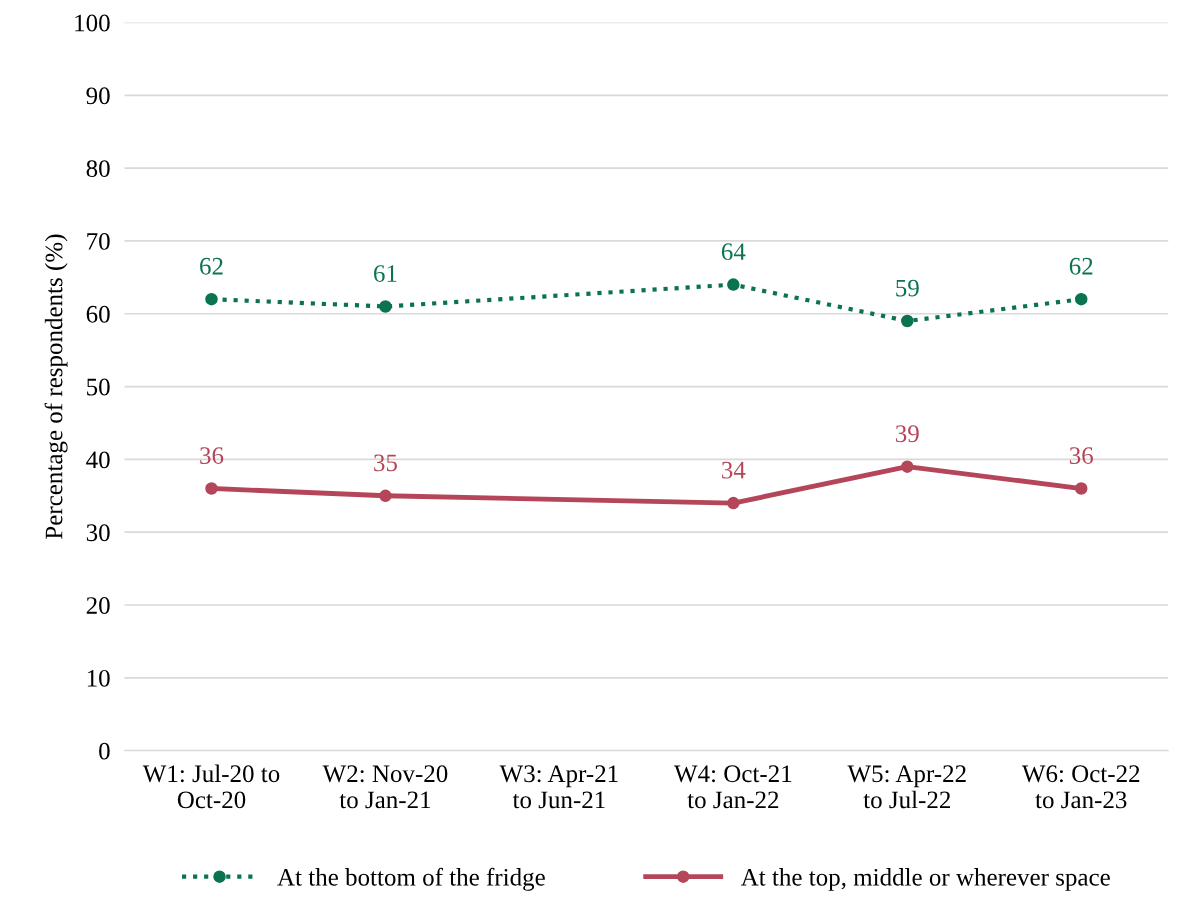 This screenshot has width=1186, height=899. What do you see at coordinates (98, 387) in the screenshot?
I see `y-tick-label: 50` at bounding box center [98, 387].